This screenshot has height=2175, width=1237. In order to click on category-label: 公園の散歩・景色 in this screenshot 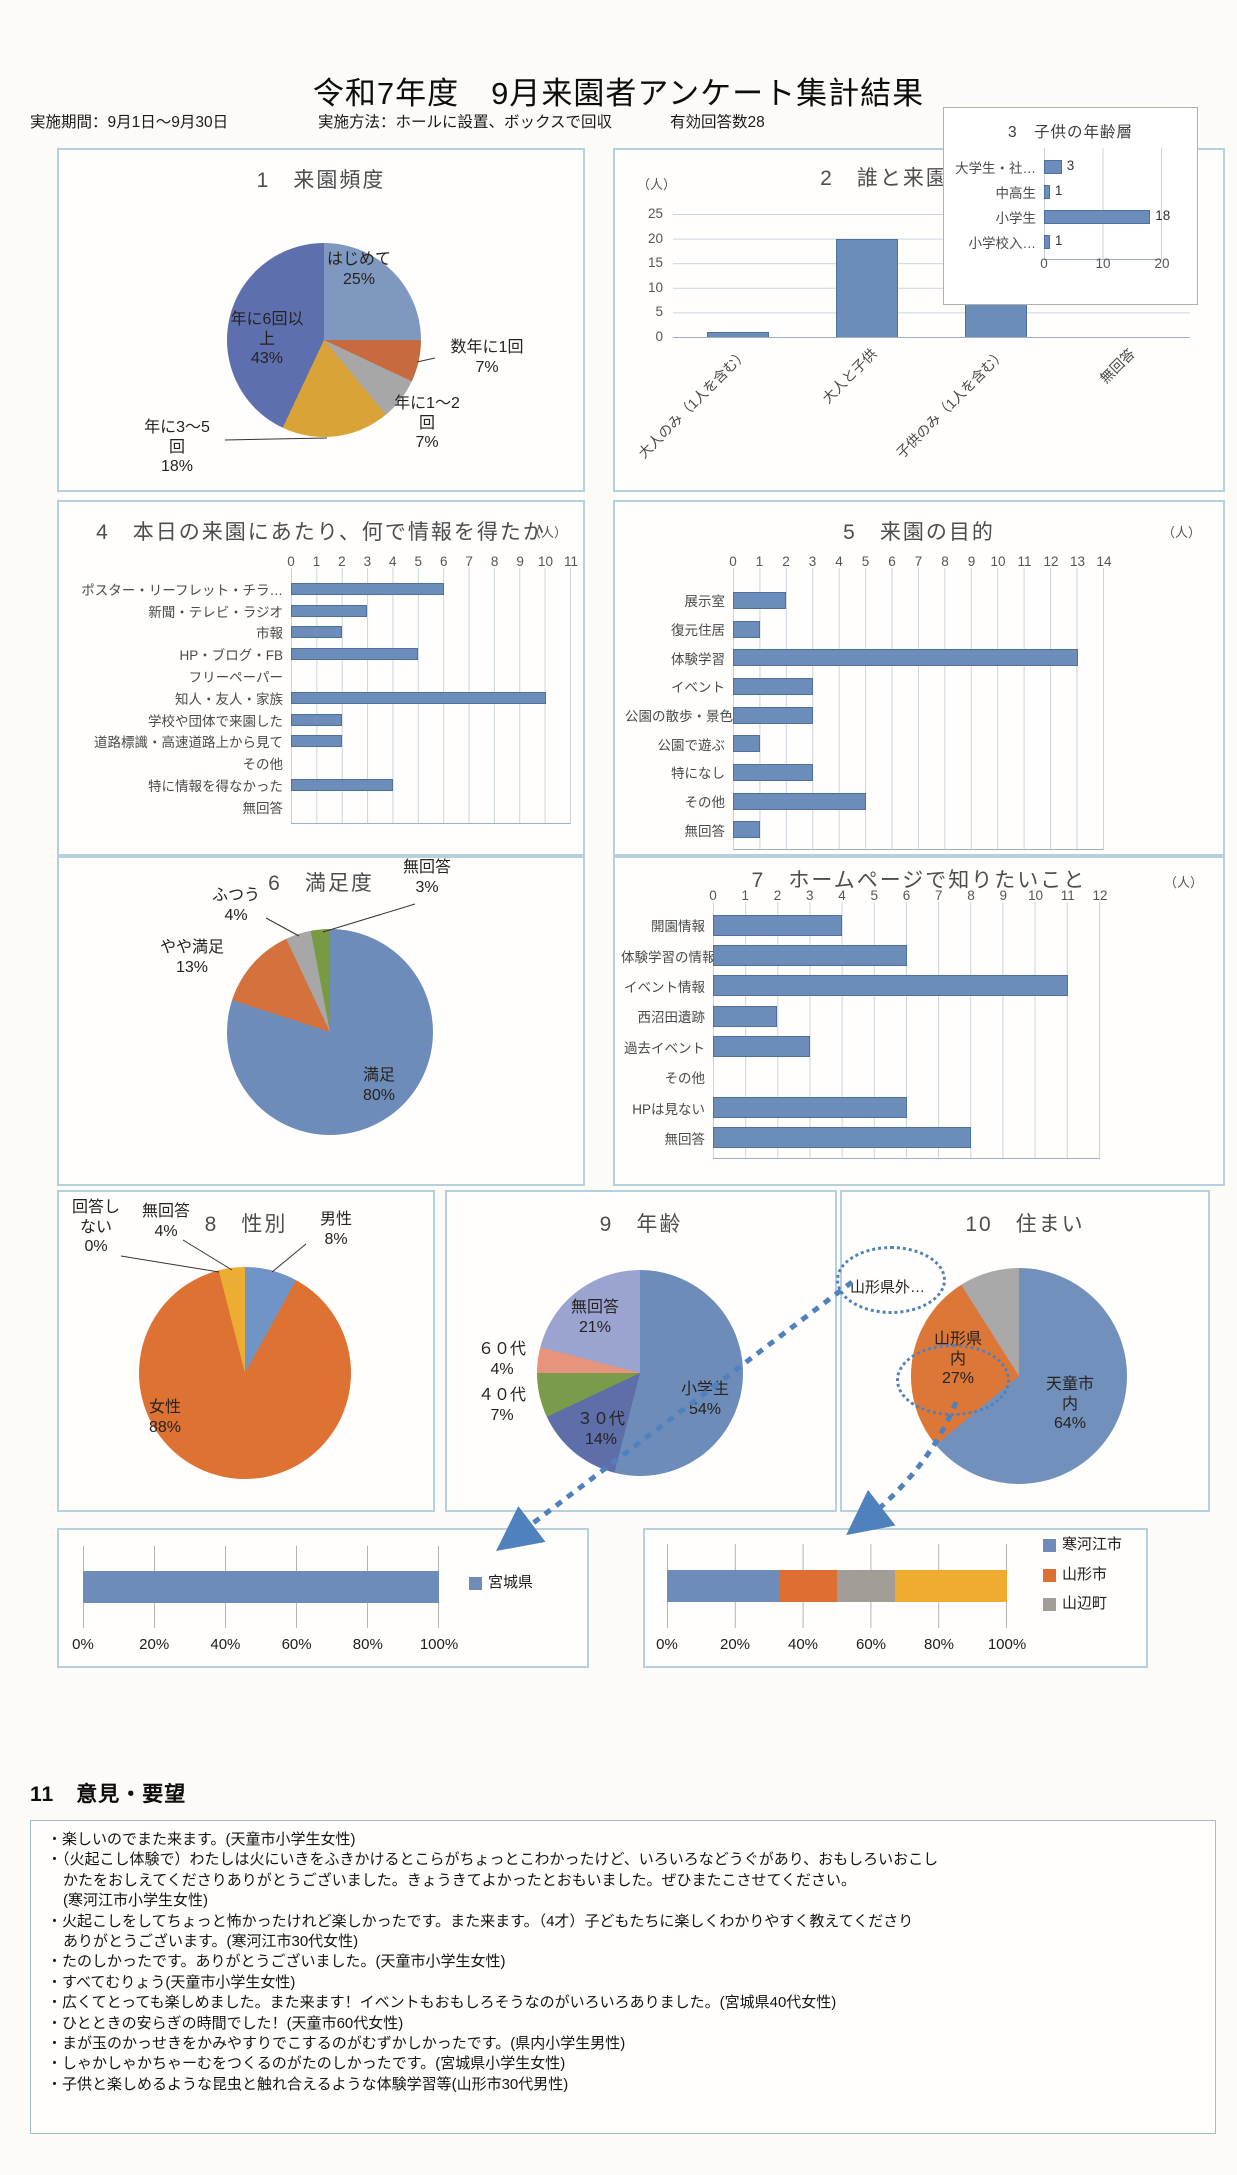, I will do `click(679, 717)`.